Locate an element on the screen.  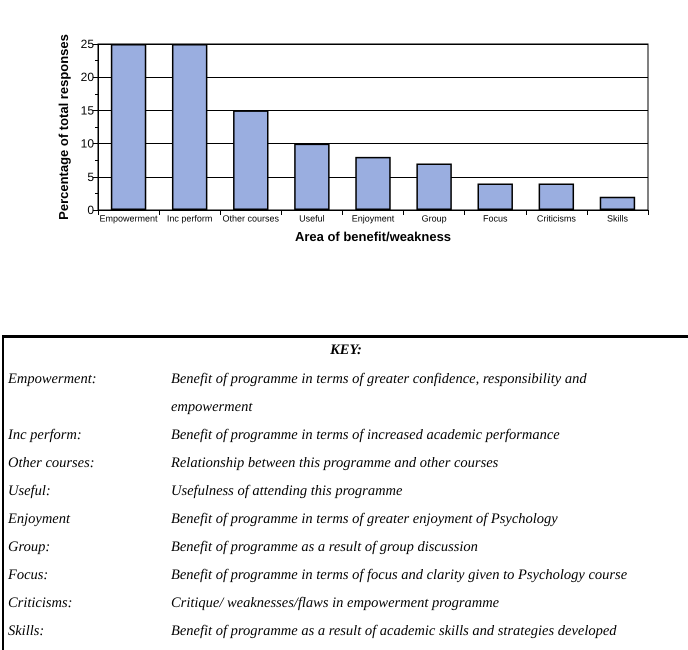
text: Skills: is located at coordinates (26, 631).